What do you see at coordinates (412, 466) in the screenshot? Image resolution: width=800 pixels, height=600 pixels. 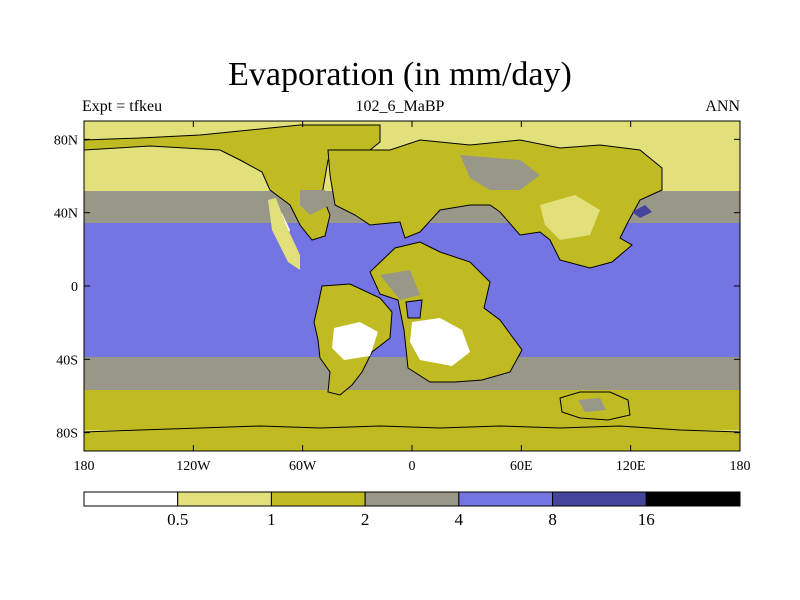 I see `x-tick-label: 0` at bounding box center [412, 466].